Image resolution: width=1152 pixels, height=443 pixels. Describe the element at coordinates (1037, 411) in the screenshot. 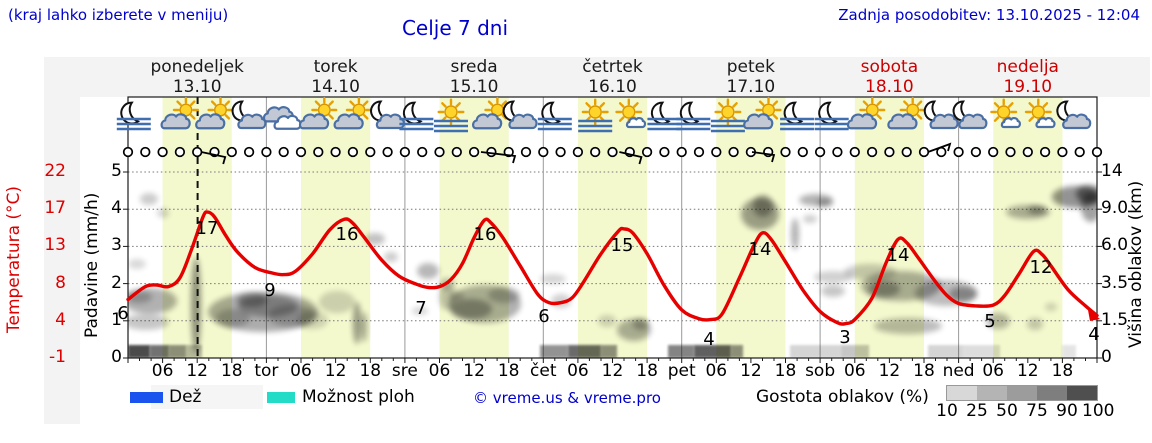

I see `cloud-density-scale-value: 75` at that location.